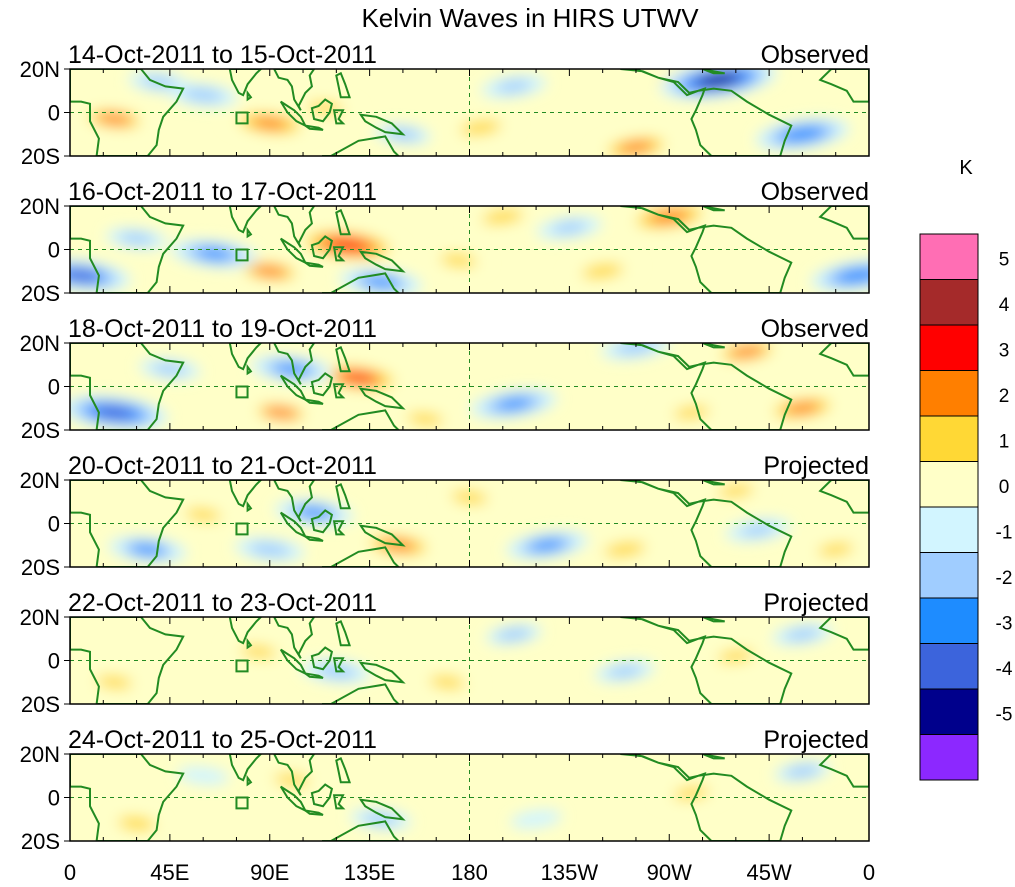 This screenshot has height=887, width=1015. Describe the element at coordinates (1004, 715) in the screenshot. I see `colorbar-tick-label: -5` at that location.